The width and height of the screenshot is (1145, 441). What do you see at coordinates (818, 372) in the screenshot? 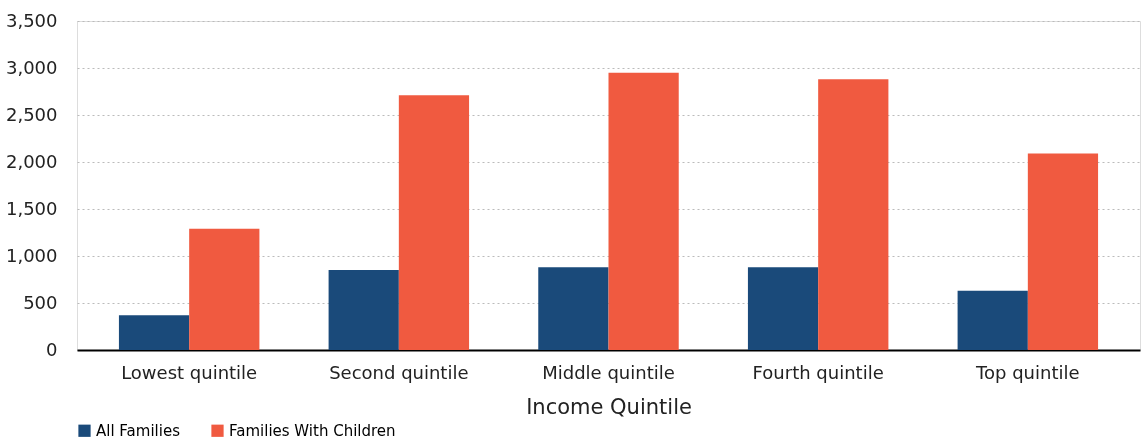
I see `x-tick-label: Fourth quintile` at bounding box center [818, 372].